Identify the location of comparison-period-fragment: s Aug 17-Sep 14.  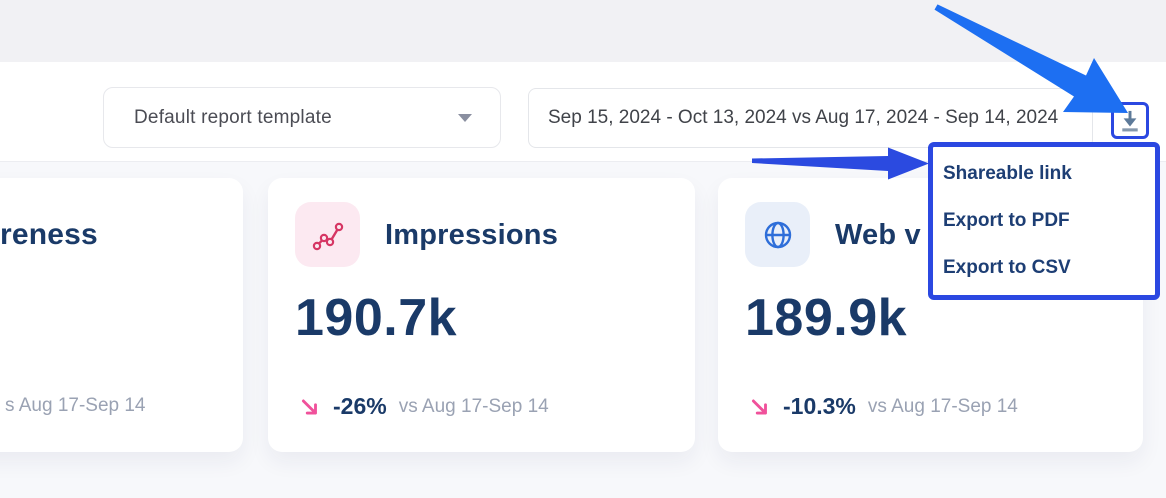
(75, 405).